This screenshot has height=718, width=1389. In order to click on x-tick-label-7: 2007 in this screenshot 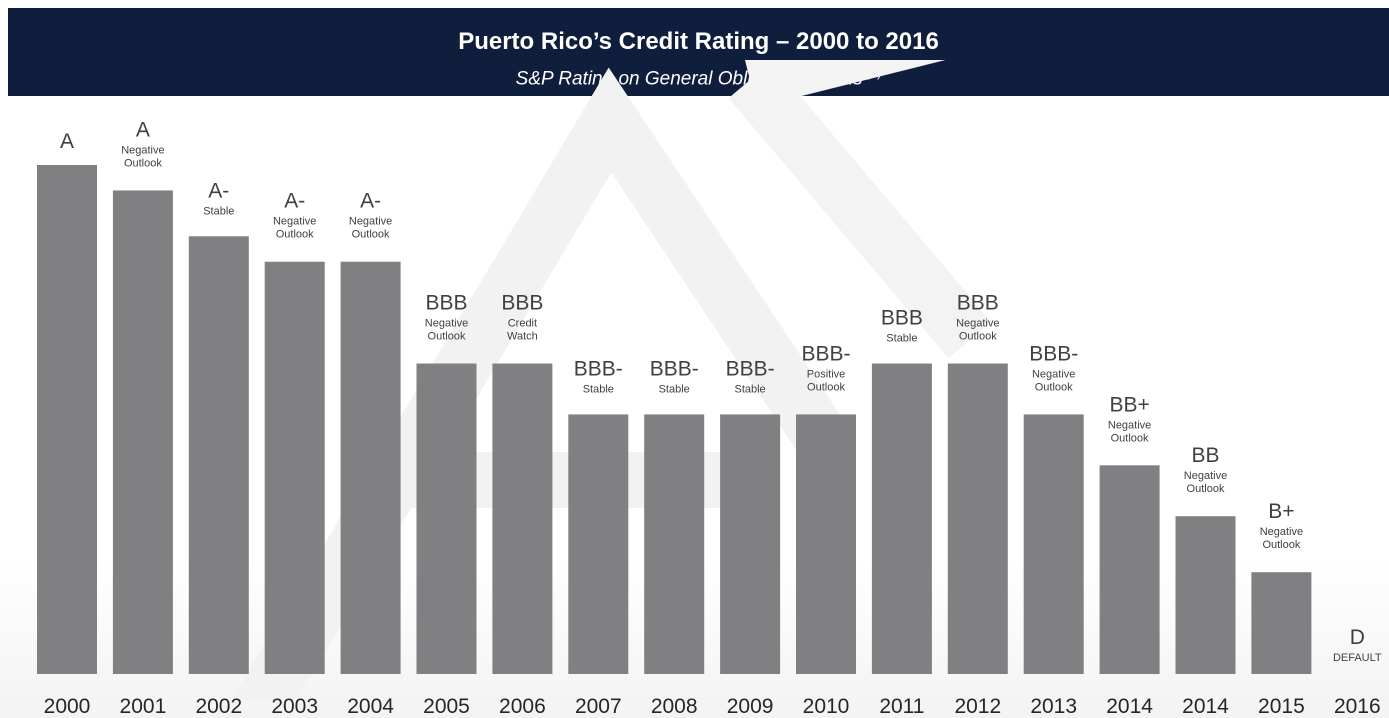, I will do `click(598, 706)`.